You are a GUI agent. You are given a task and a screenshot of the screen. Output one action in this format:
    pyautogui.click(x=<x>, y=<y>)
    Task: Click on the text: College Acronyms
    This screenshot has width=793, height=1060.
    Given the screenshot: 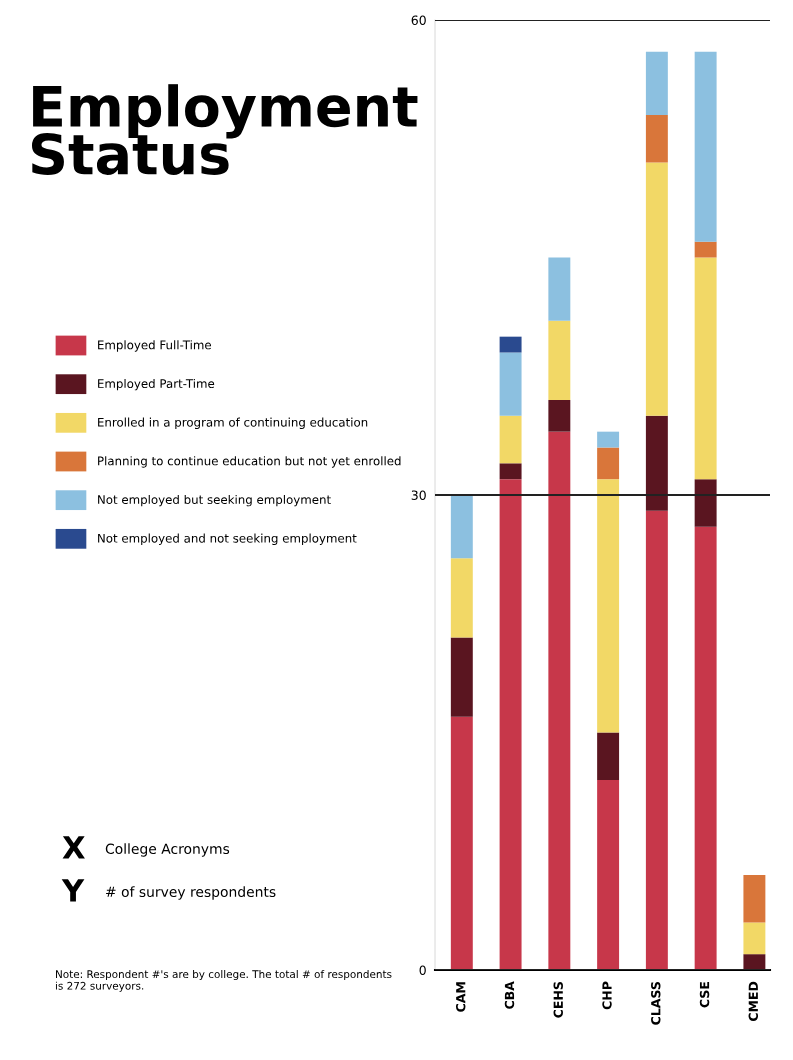 What is the action you would take?
    pyautogui.click(x=167, y=850)
    